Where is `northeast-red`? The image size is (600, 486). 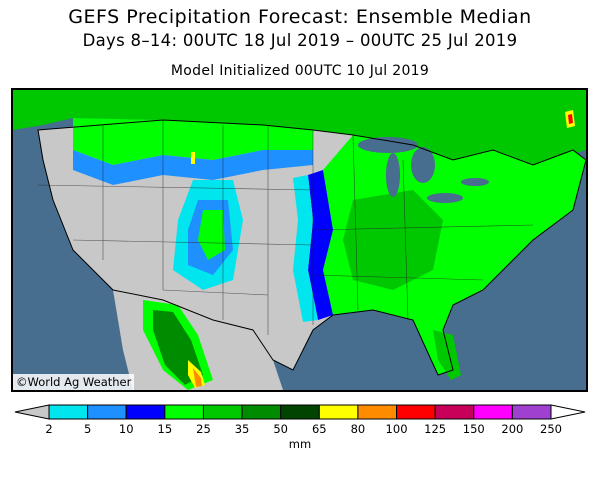 northeast-red is located at coordinates (570, 119).